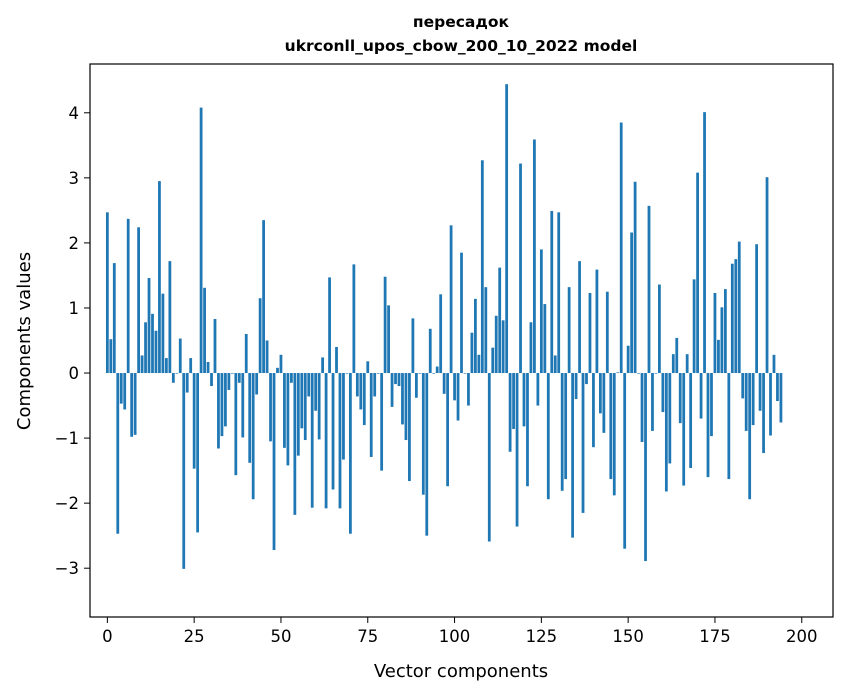 Image resolution: width=847 pixels, height=696 pixels. Describe the element at coordinates (542, 636) in the screenshot. I see `x-tick-label: 125` at that location.